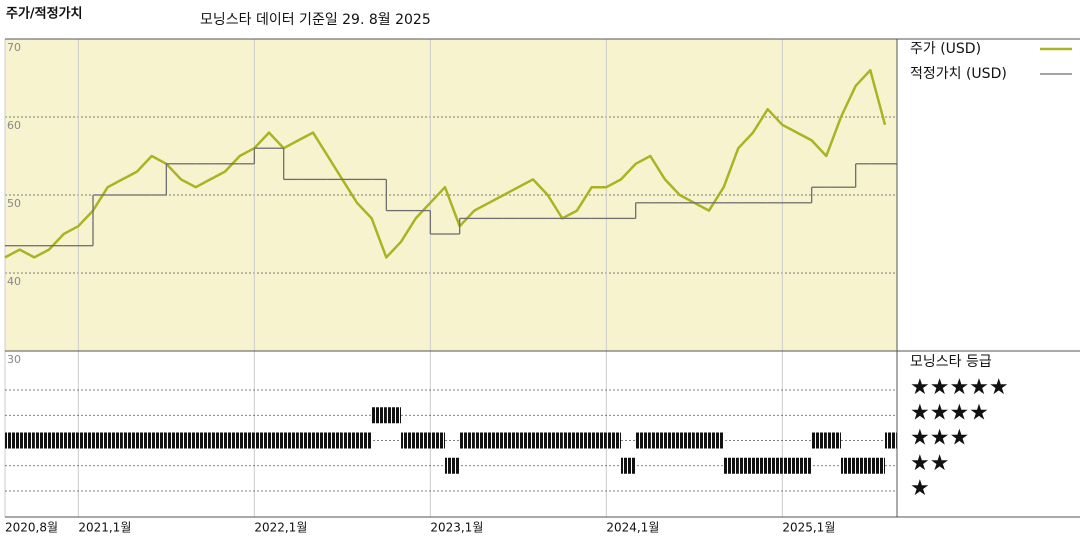  What do you see at coordinates (939, 438) in the screenshot?
I see `rating-level-label: ★★★` at bounding box center [939, 438].